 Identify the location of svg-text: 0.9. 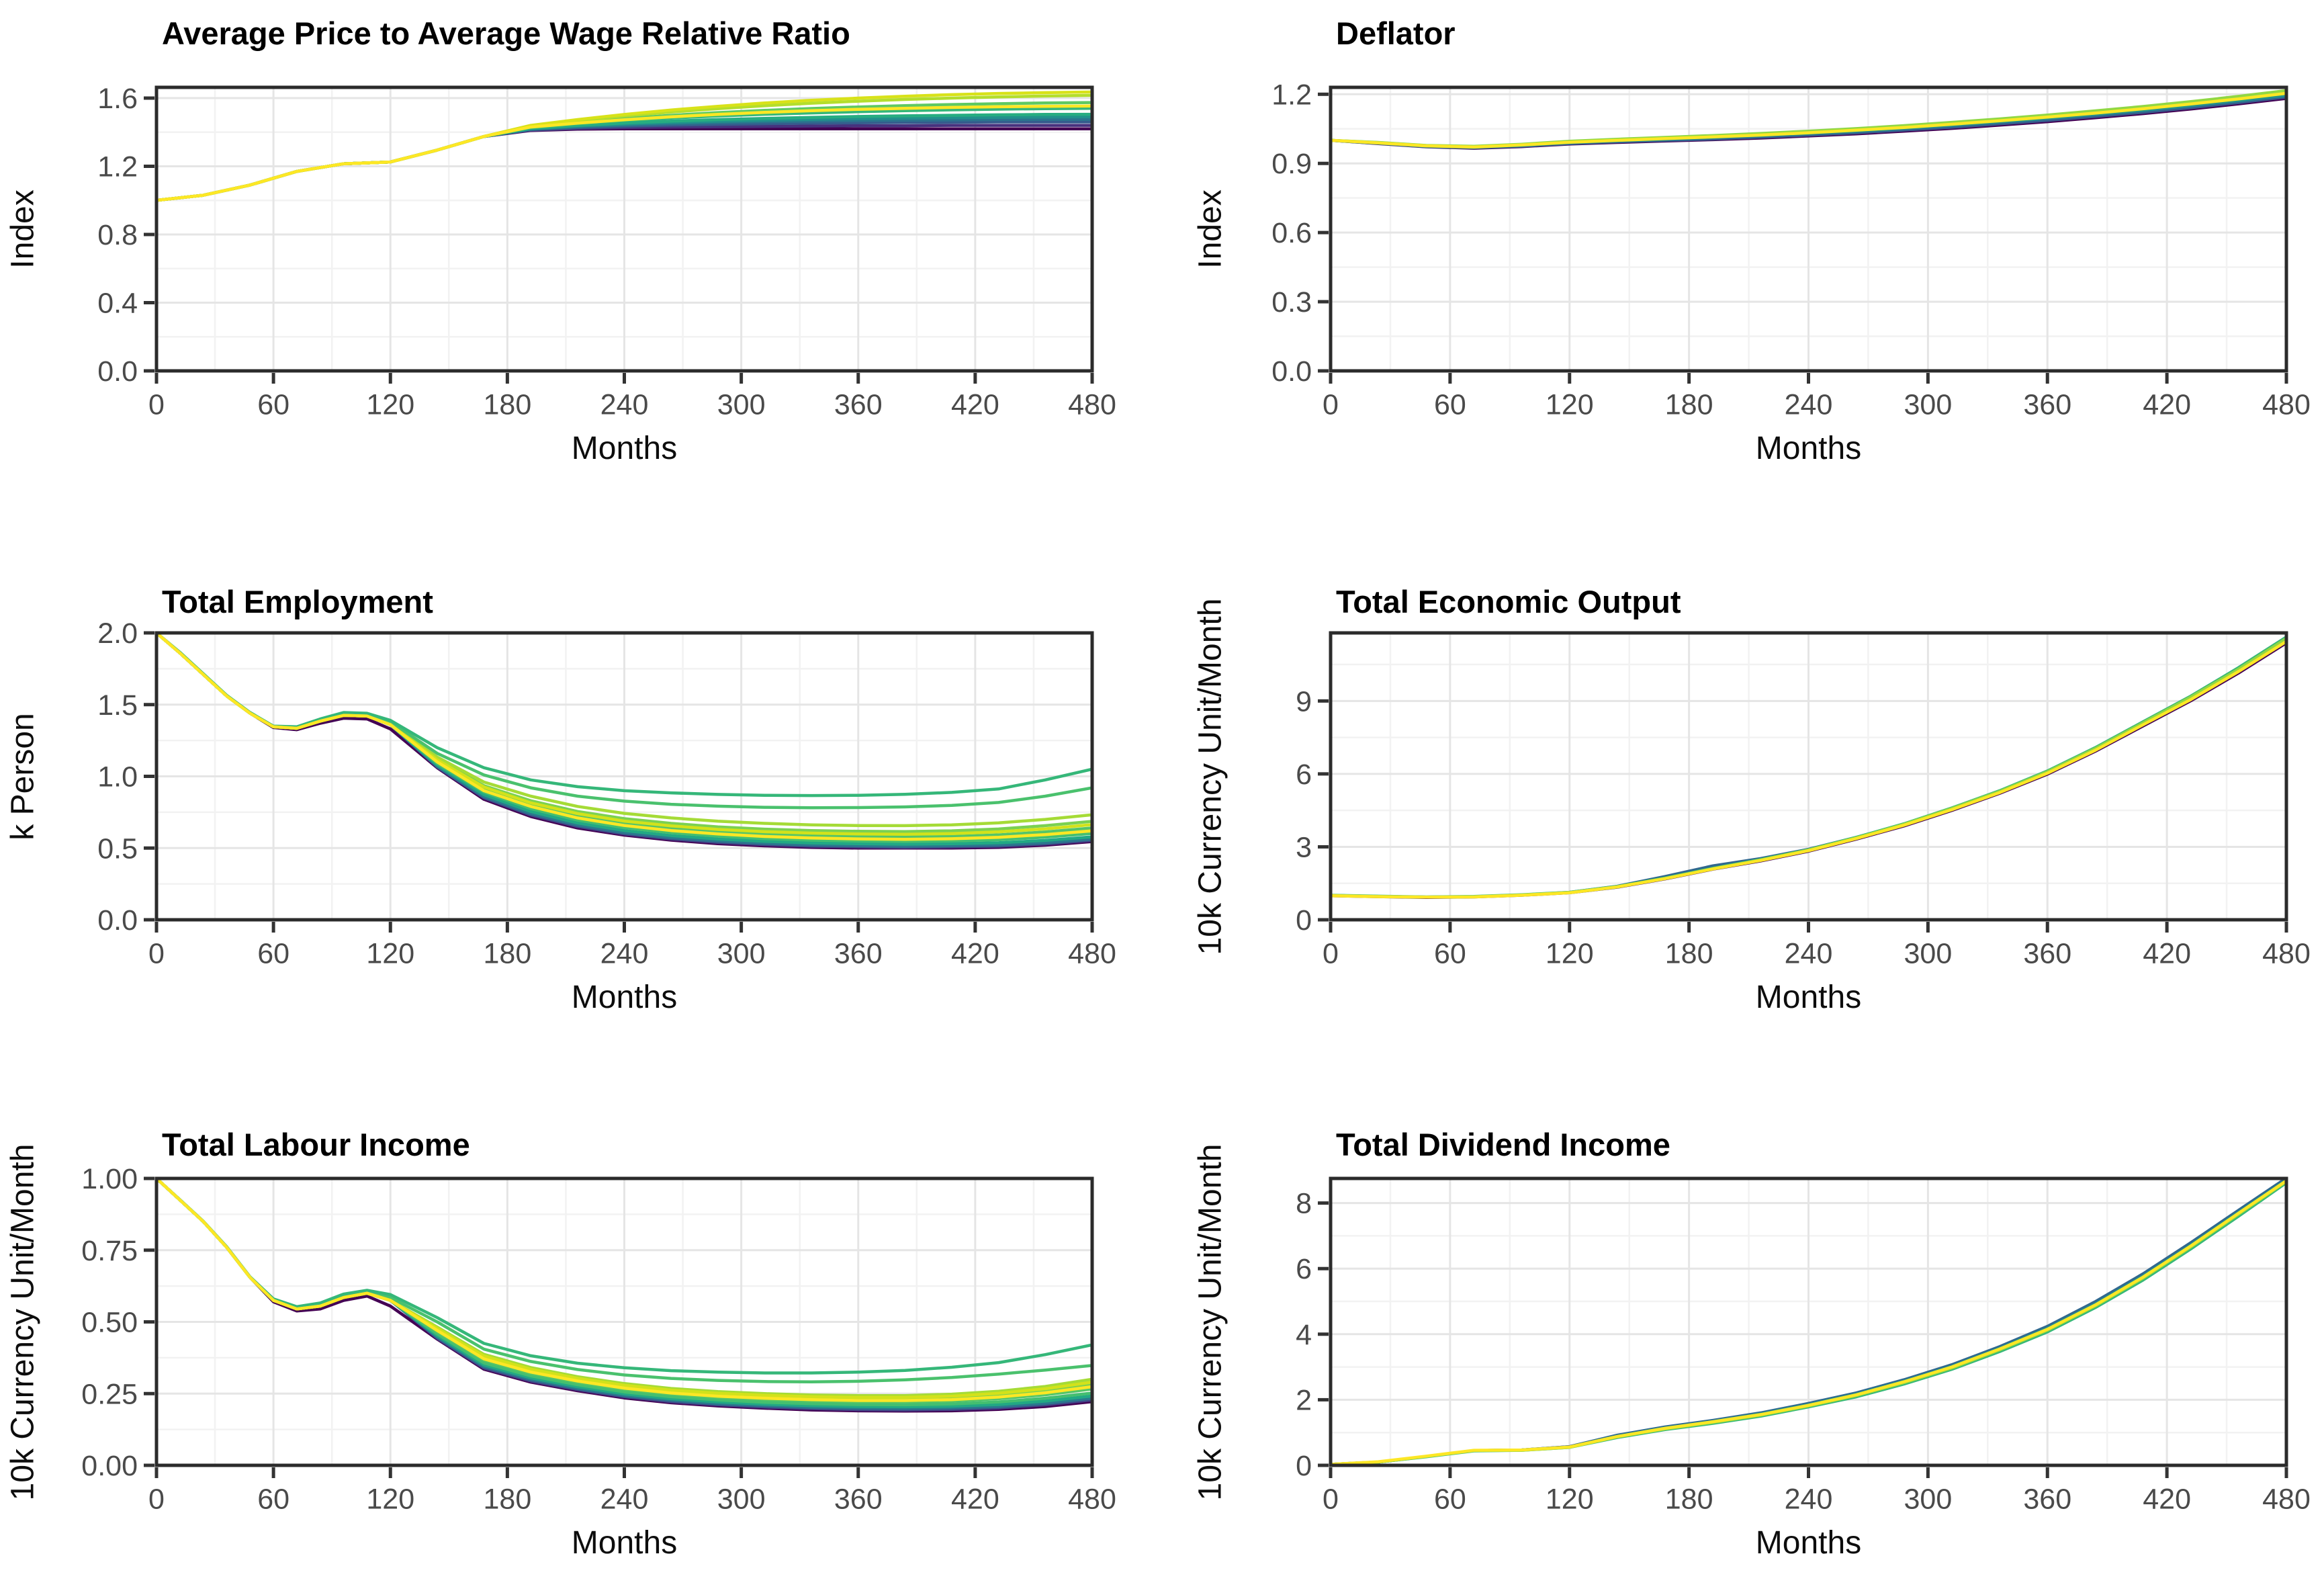
(1291, 164).